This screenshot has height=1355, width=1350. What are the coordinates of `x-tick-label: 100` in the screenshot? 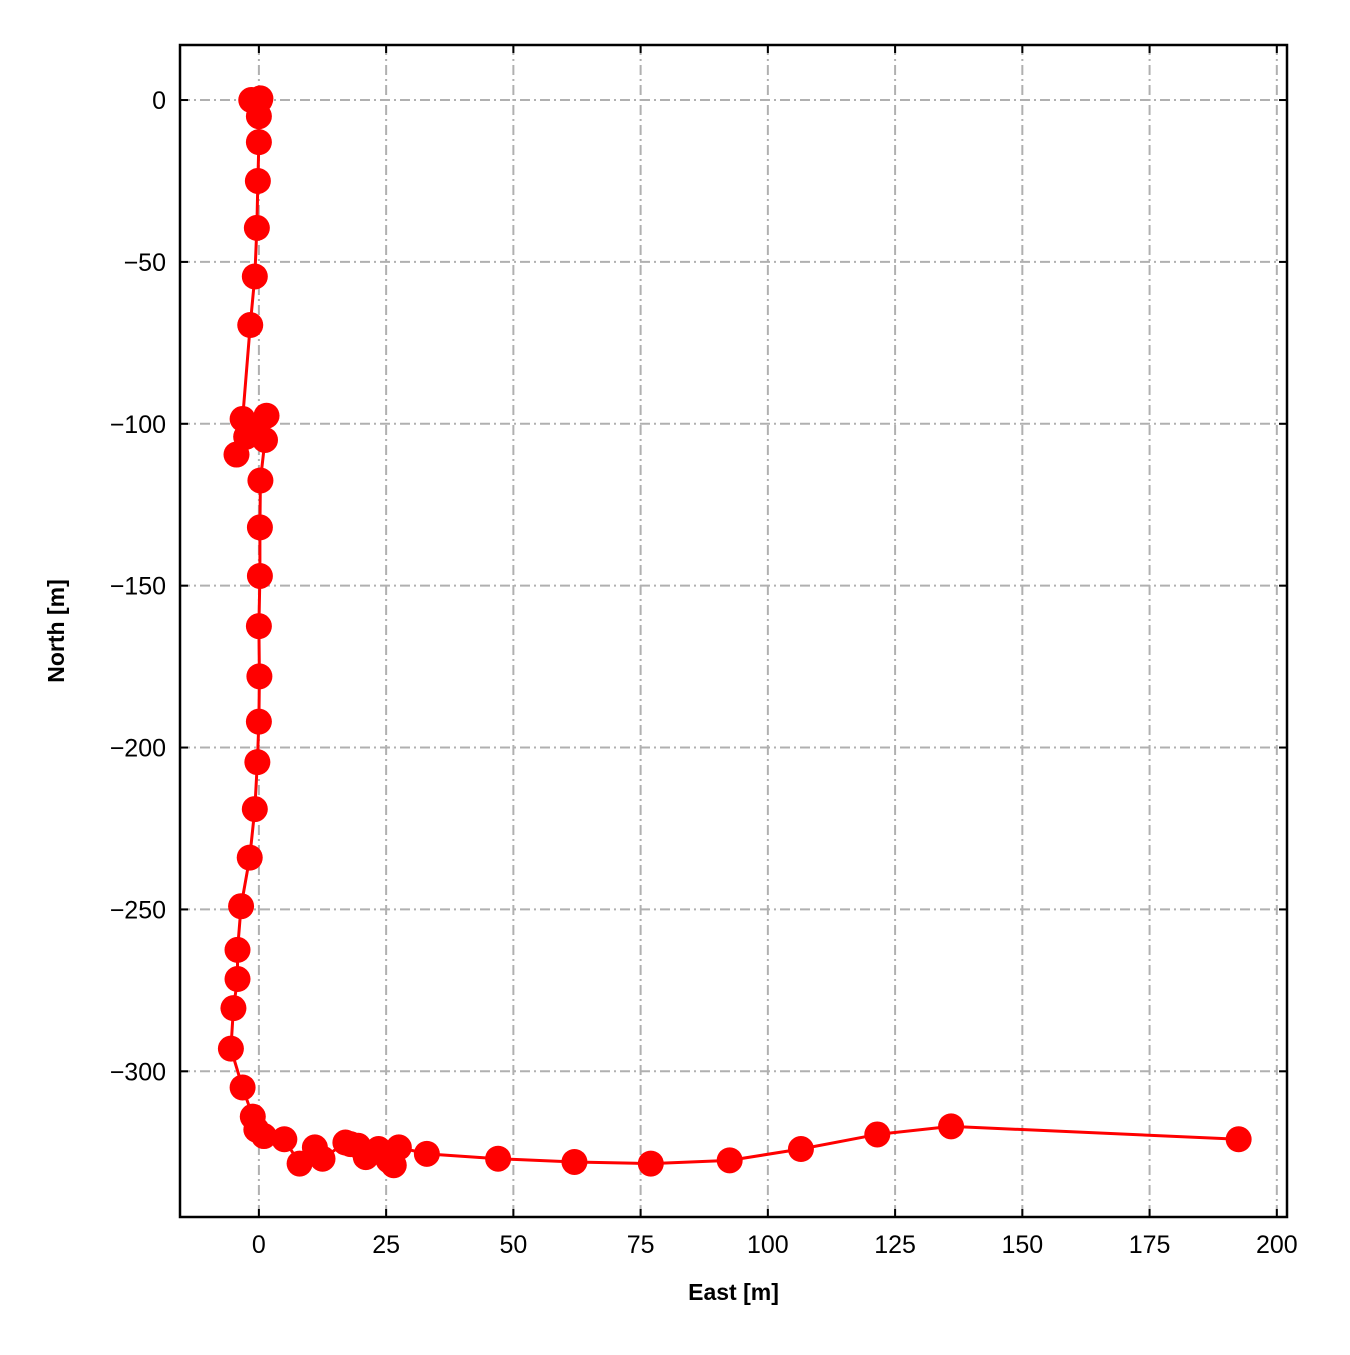 It's located at (768, 1245).